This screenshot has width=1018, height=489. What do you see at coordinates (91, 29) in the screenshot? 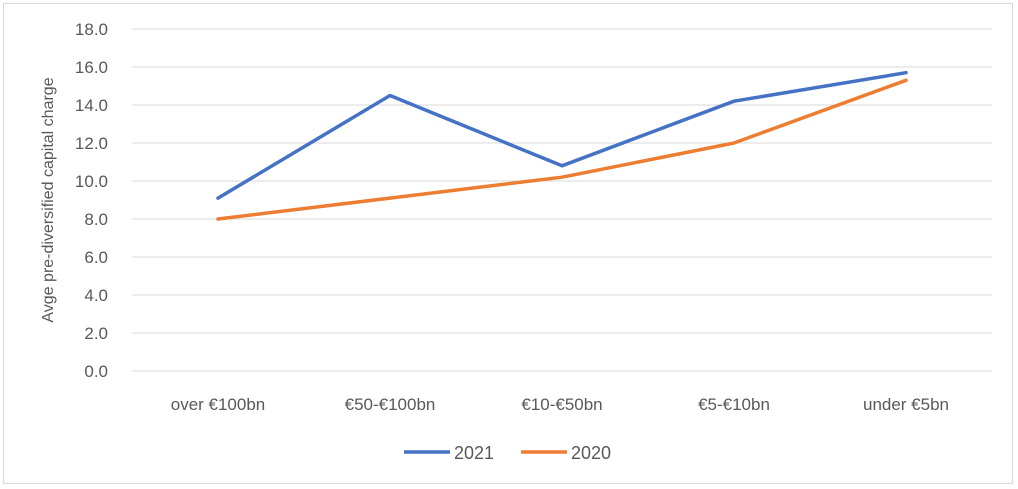
I see `y-tick-label: 18.0` at bounding box center [91, 29].